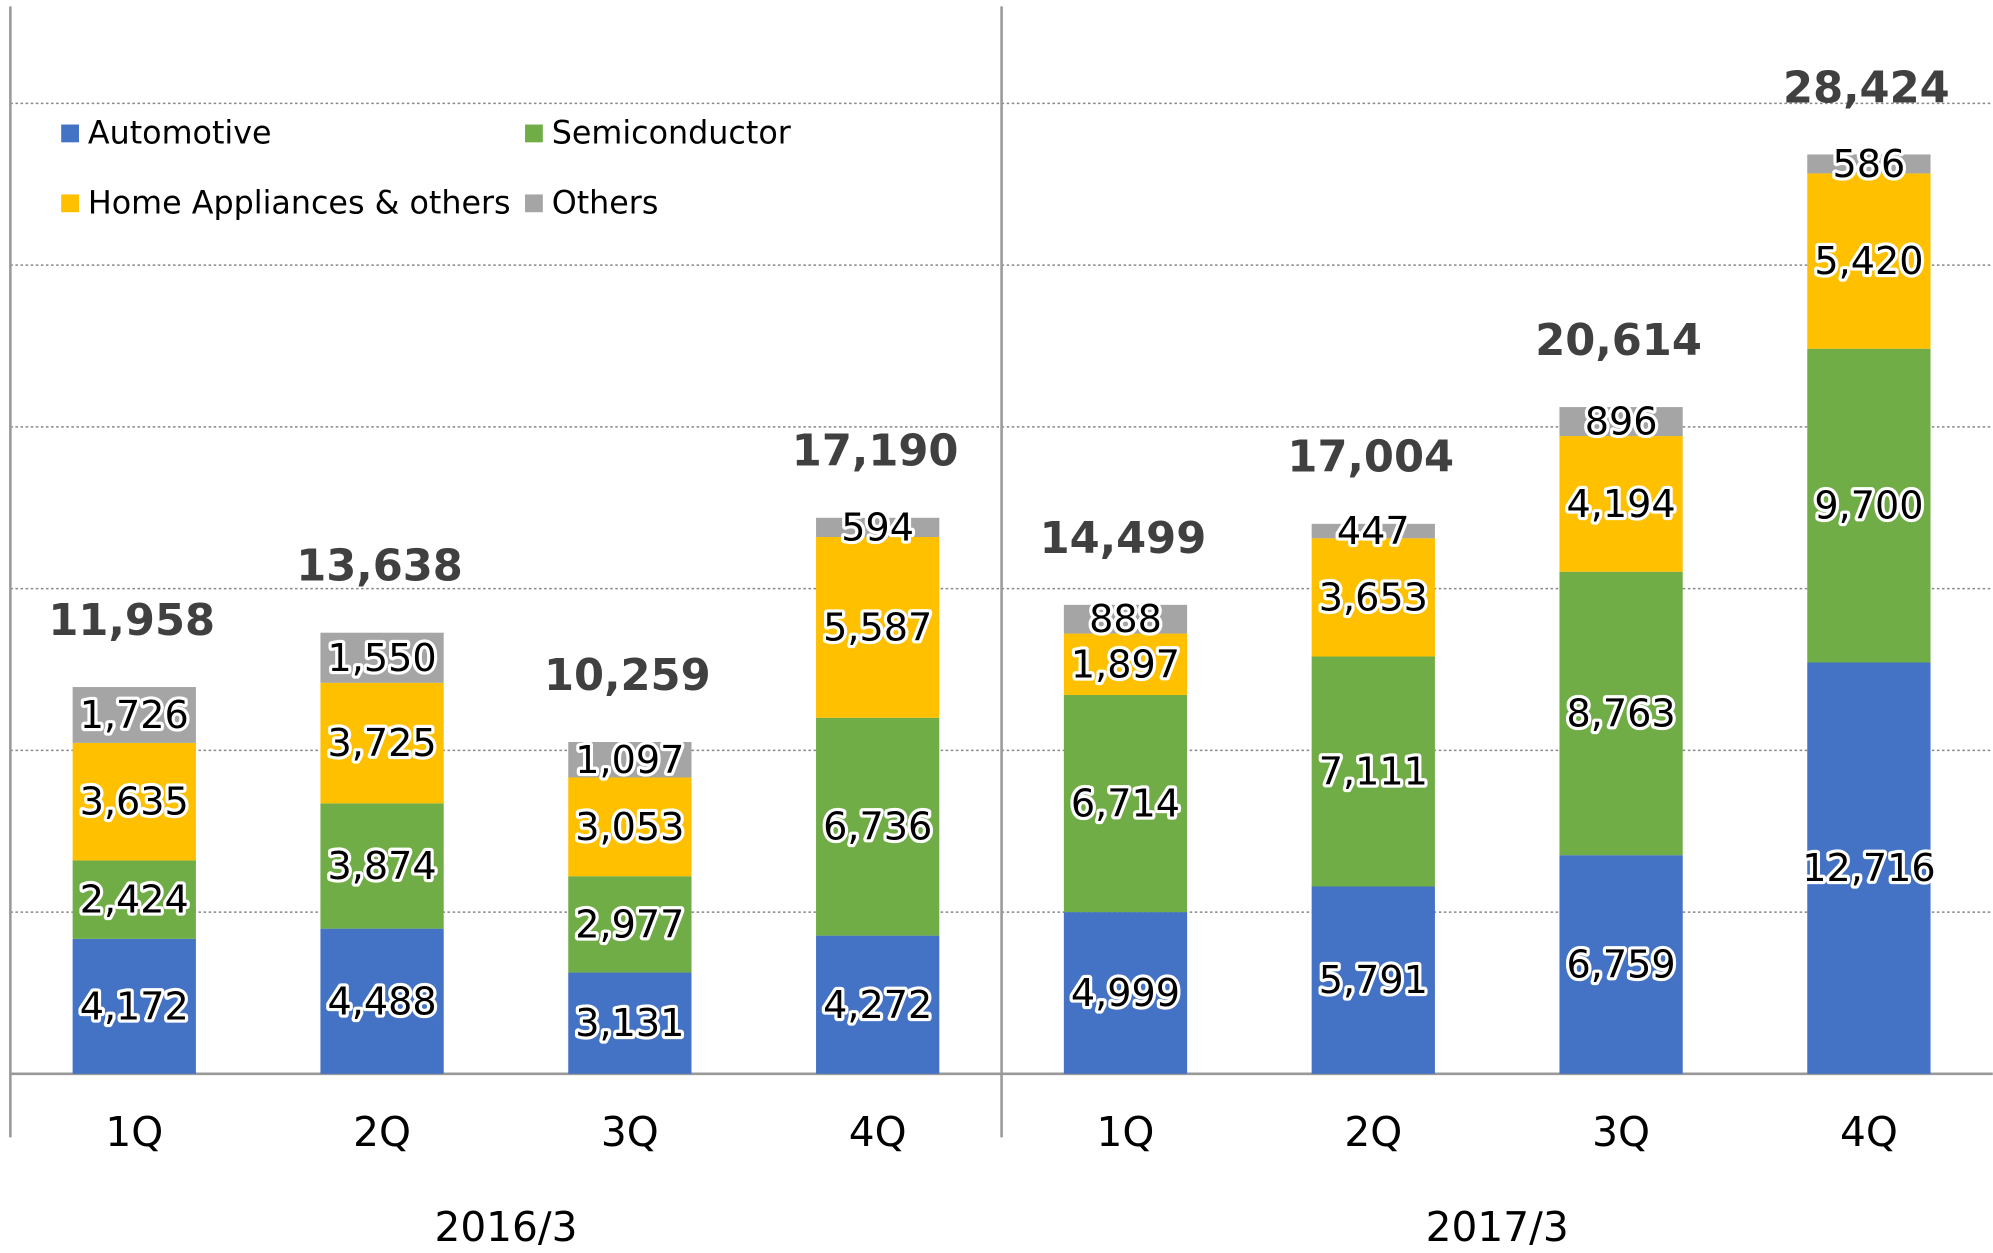  I want to click on data-label: 3,653, so click(1373, 597).